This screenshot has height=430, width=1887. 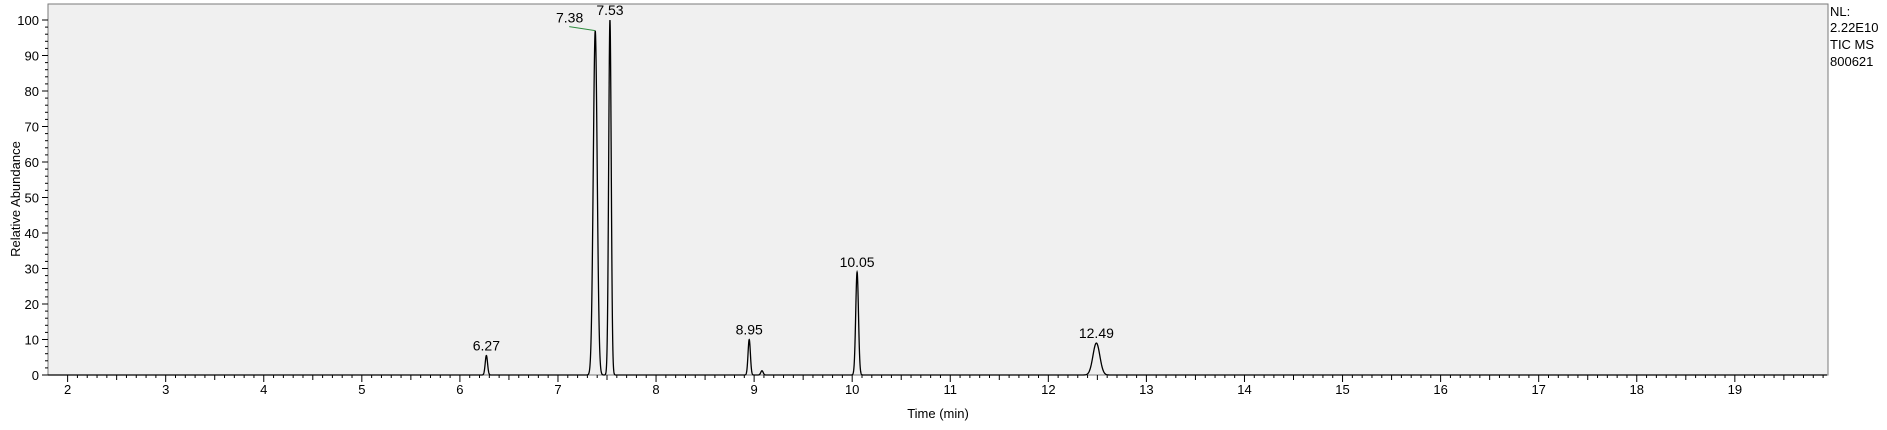 I want to click on x-tick-label: 14, so click(x=1244, y=389).